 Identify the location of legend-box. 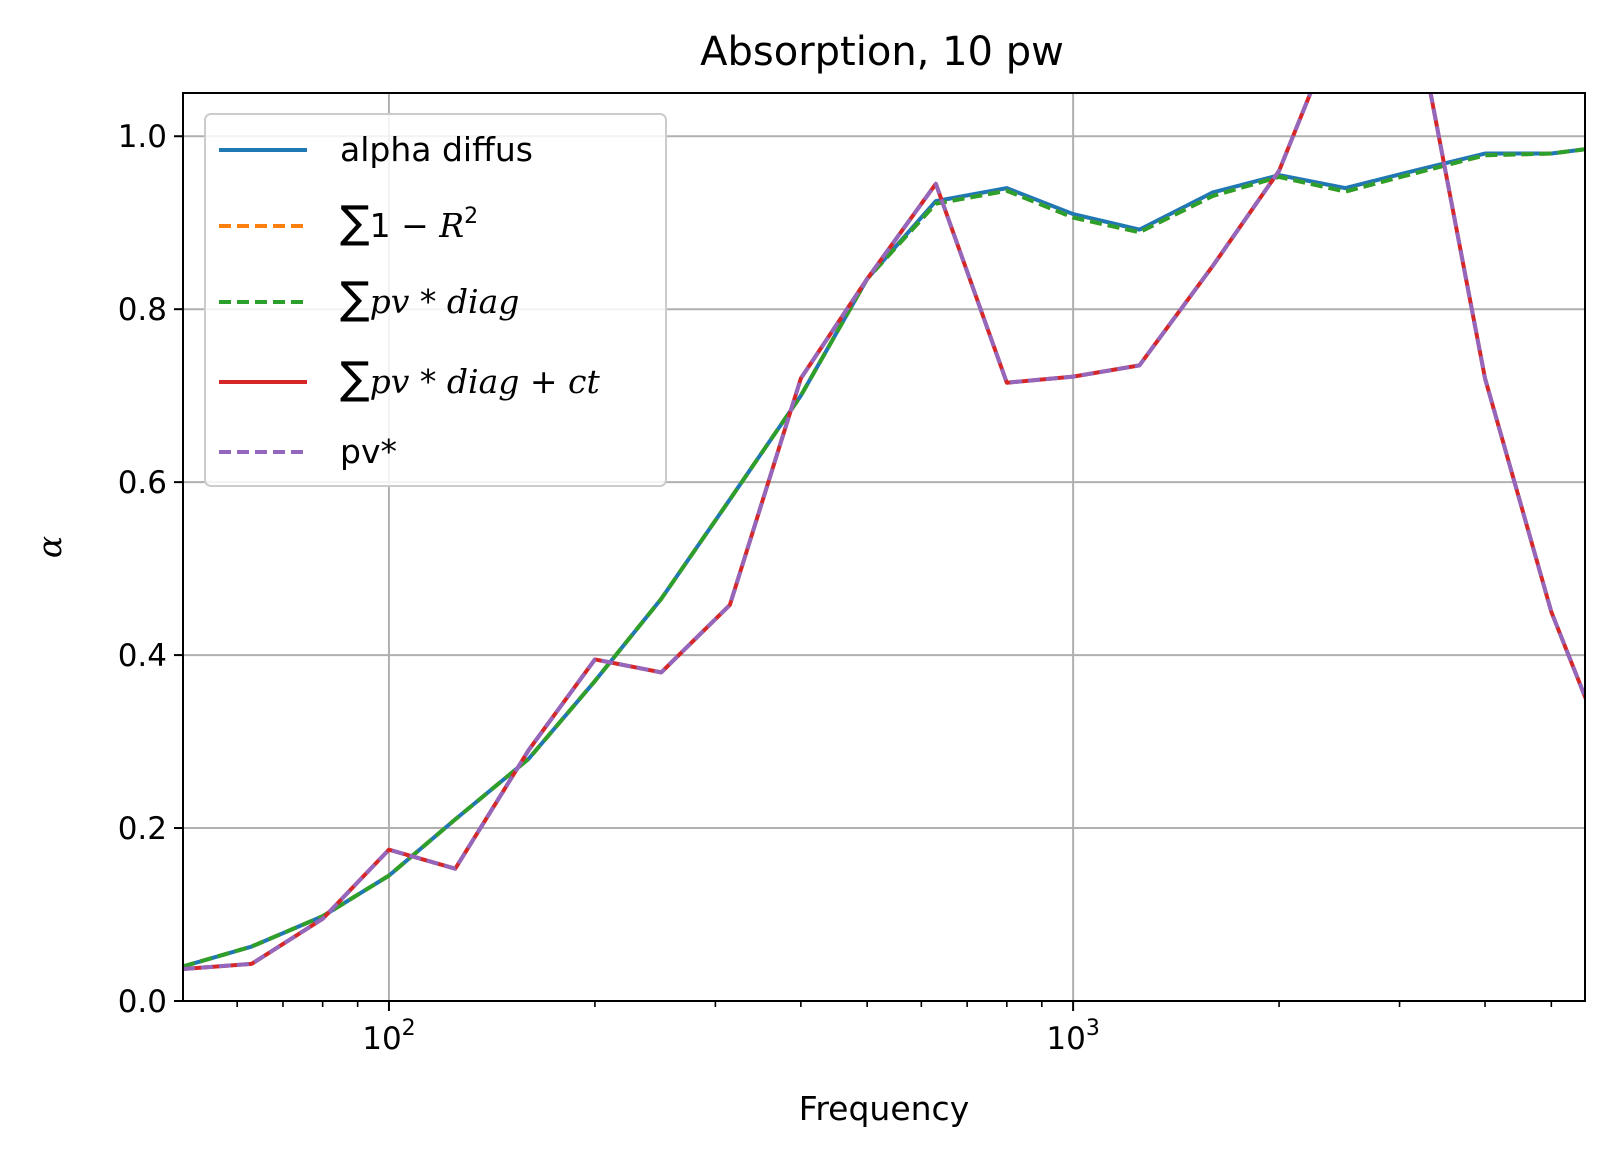
(435, 300).